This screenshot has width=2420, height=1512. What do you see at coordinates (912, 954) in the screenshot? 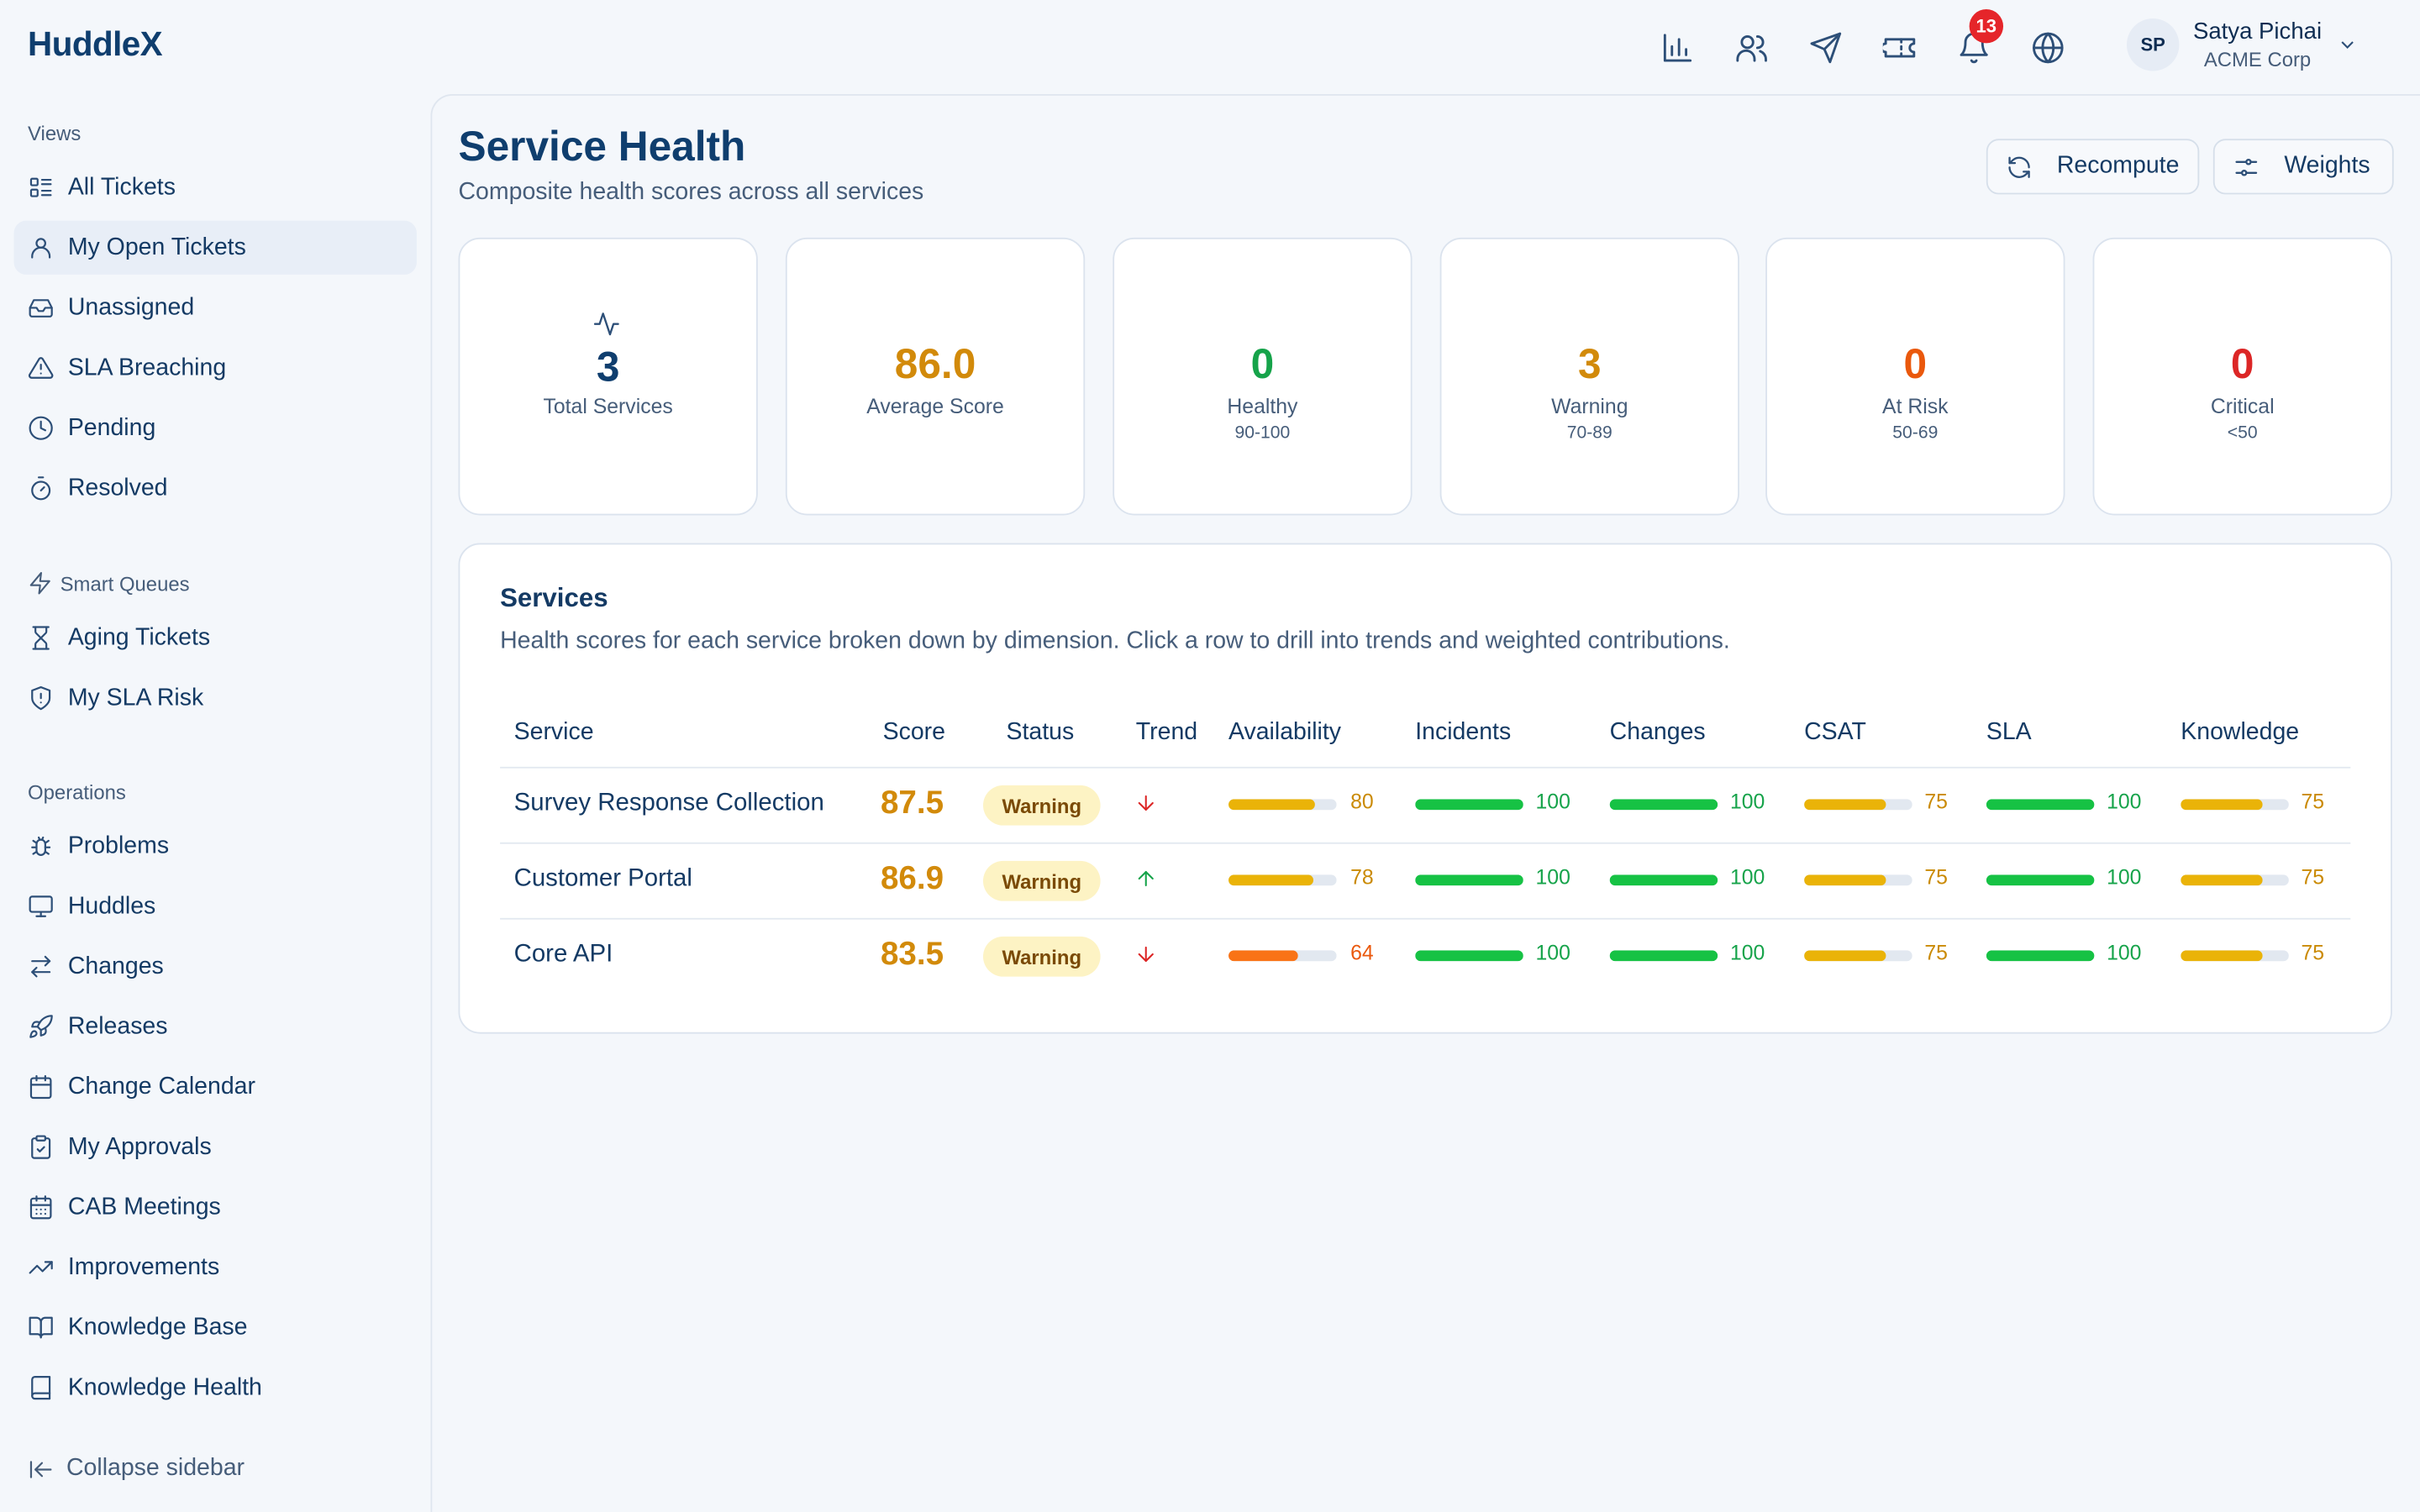
I see `service-score: 83.5` at bounding box center [912, 954].